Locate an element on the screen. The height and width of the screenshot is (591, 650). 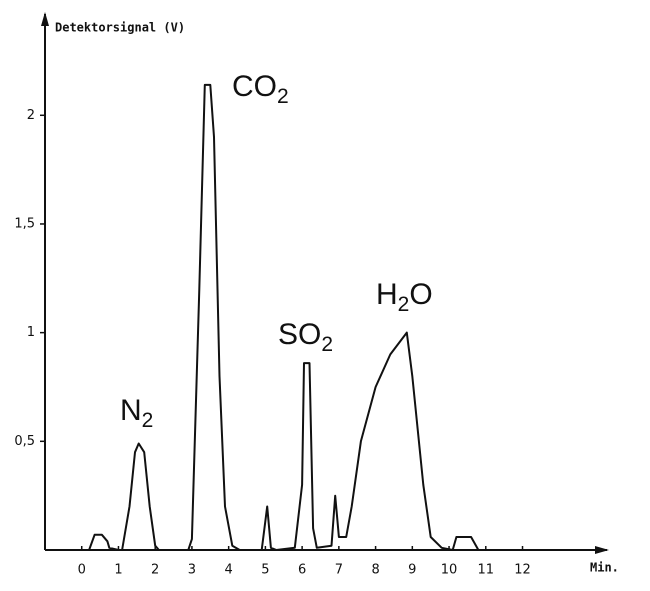
x-tick-label: 9 is located at coordinates (412, 570).